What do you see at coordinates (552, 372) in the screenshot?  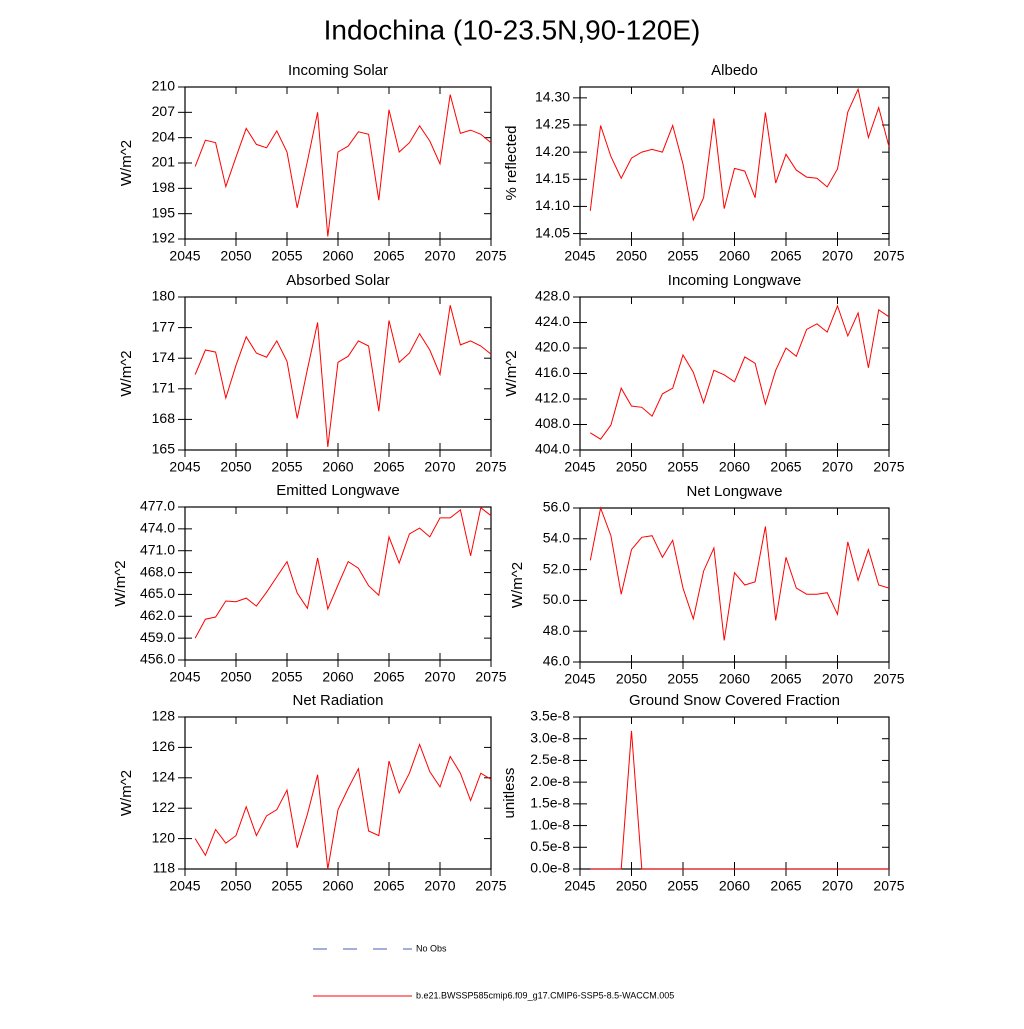 I see `y-tick-label: 416.0` at bounding box center [552, 372].